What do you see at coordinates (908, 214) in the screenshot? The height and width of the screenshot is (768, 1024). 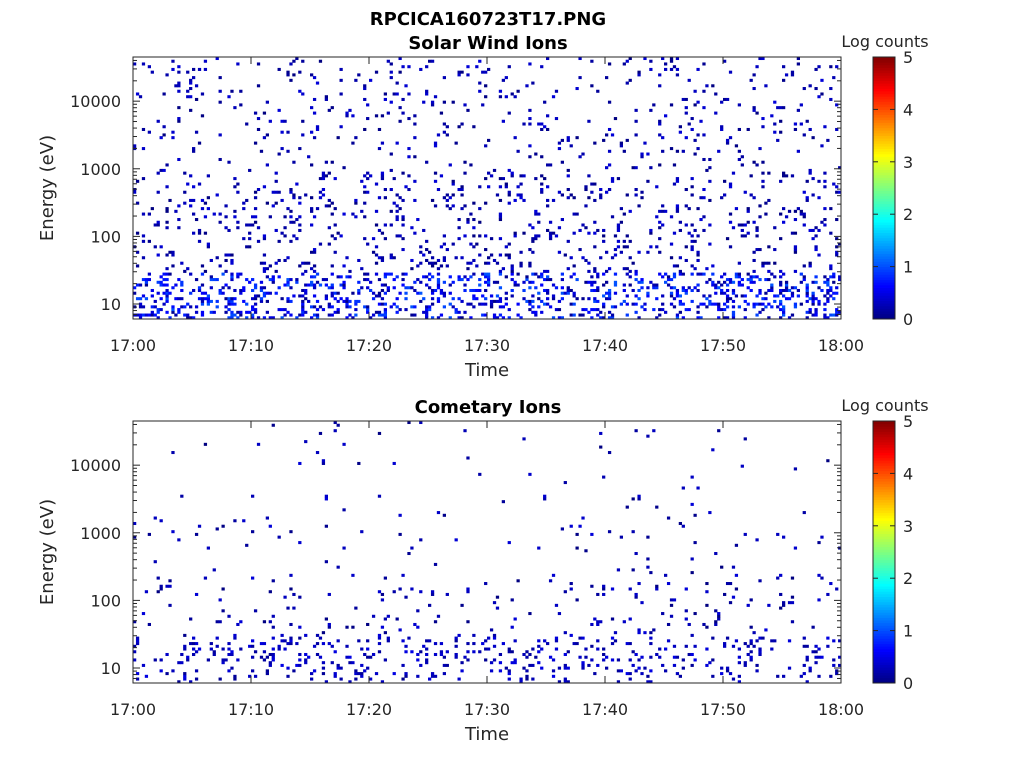 I see `colorbar-tick-label: 2` at bounding box center [908, 214].